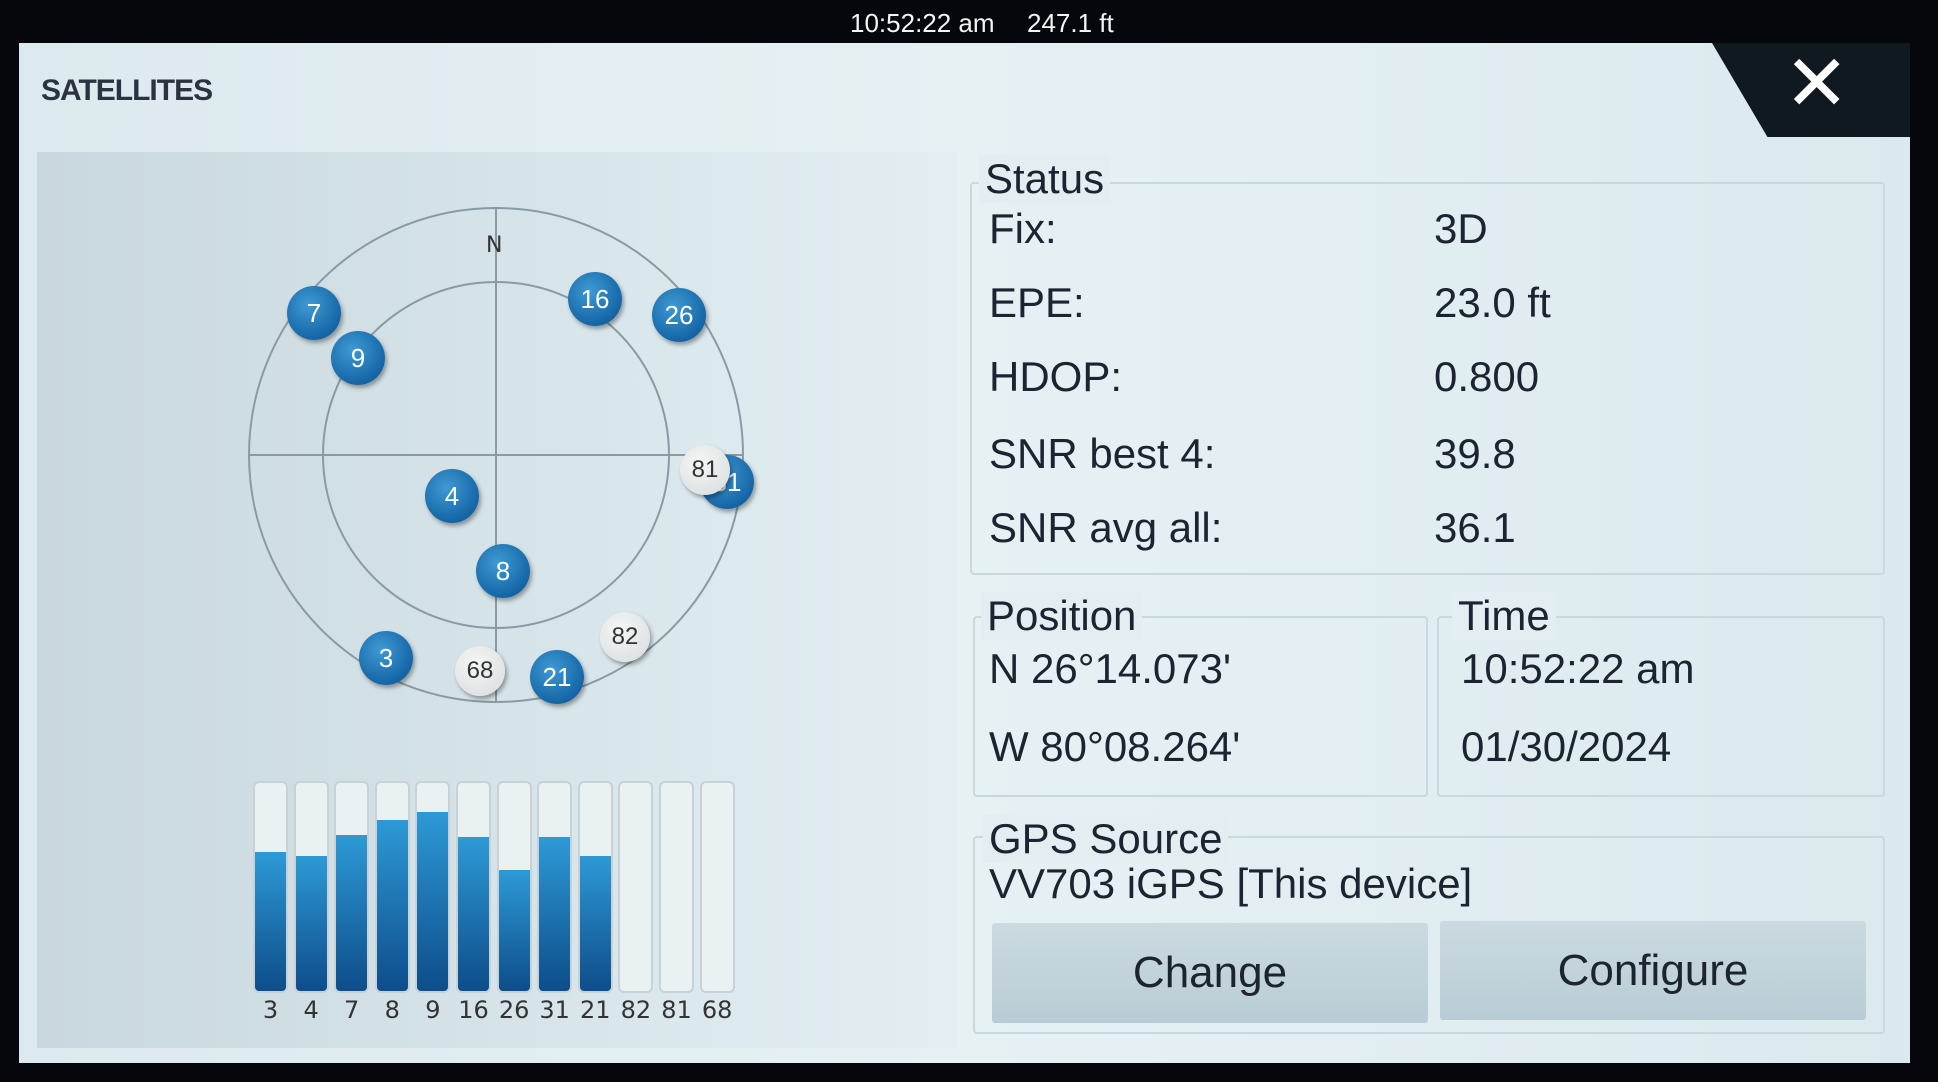 The width and height of the screenshot is (1938, 1082). What do you see at coordinates (358, 358) in the screenshot?
I see `satellite-marker: 9` at bounding box center [358, 358].